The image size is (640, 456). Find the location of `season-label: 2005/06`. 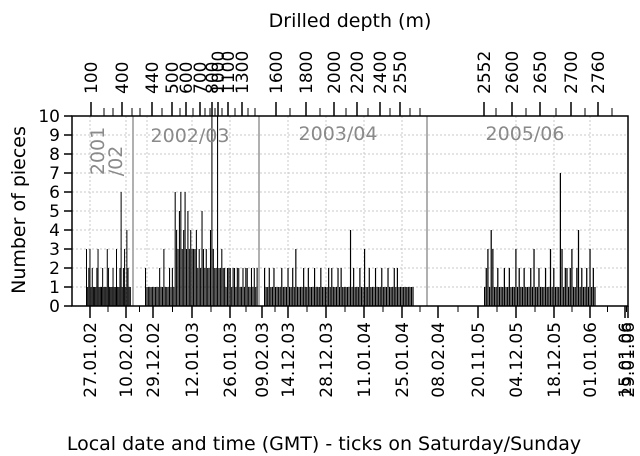

season-label: 2005/06 is located at coordinates (525, 134).